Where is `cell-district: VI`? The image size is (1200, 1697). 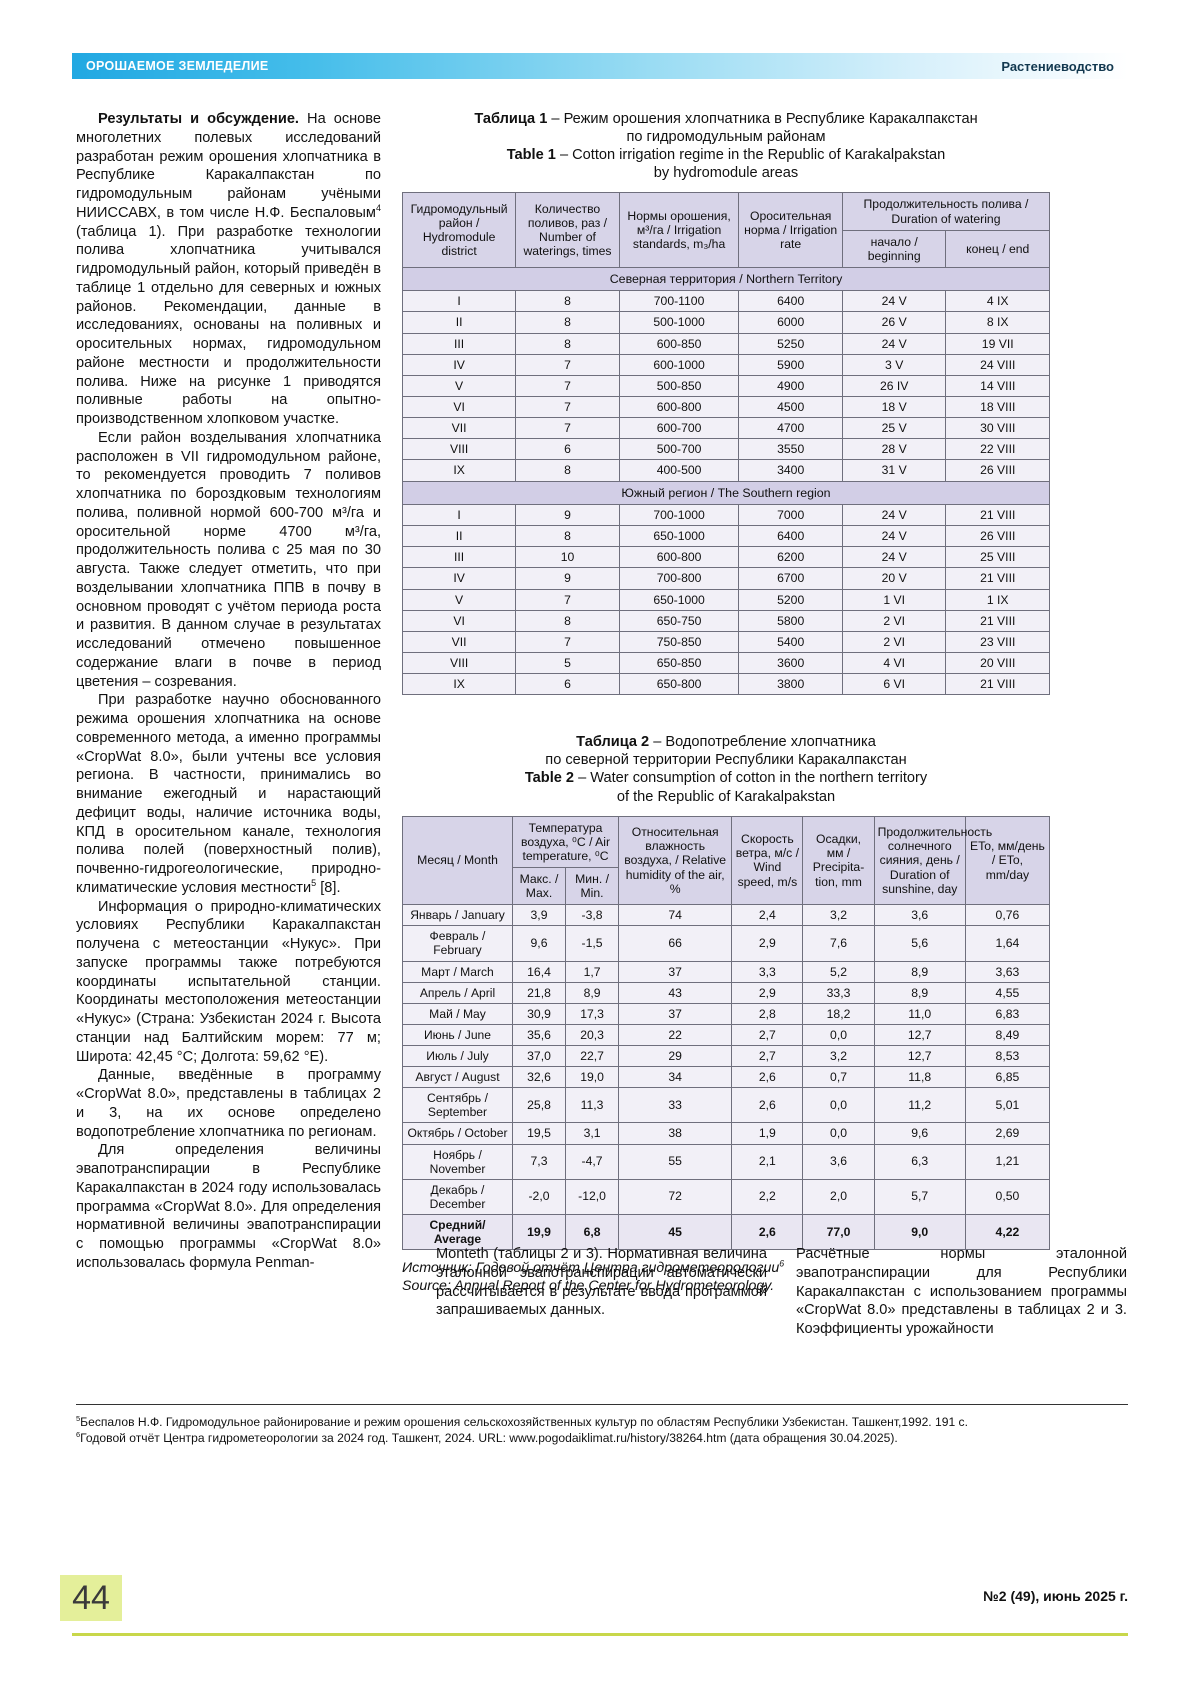
cell-district: VI is located at coordinates (459, 407).